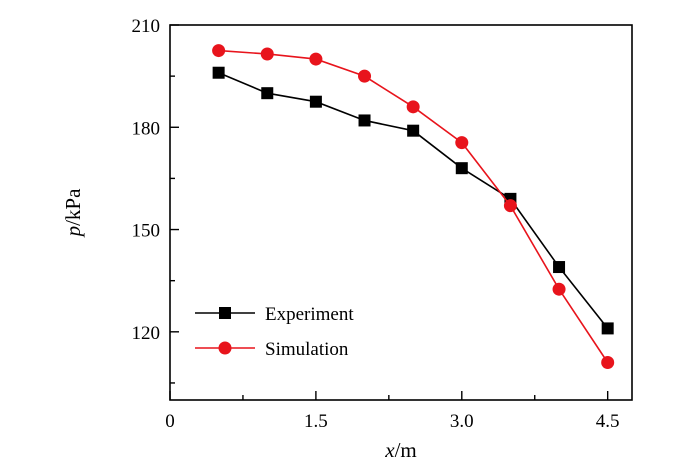 The height and width of the screenshot is (472, 700). What do you see at coordinates (309, 314) in the screenshot?
I see `legend-label: Experiment` at bounding box center [309, 314].